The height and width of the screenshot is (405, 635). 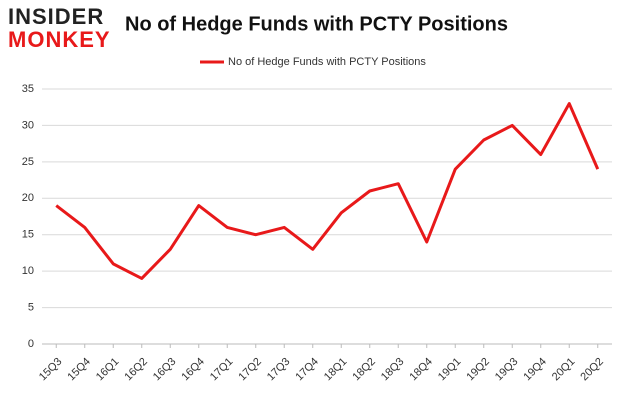 What do you see at coordinates (421, 370) in the screenshot?
I see `x-tick-label: 18Q4` at bounding box center [421, 370].